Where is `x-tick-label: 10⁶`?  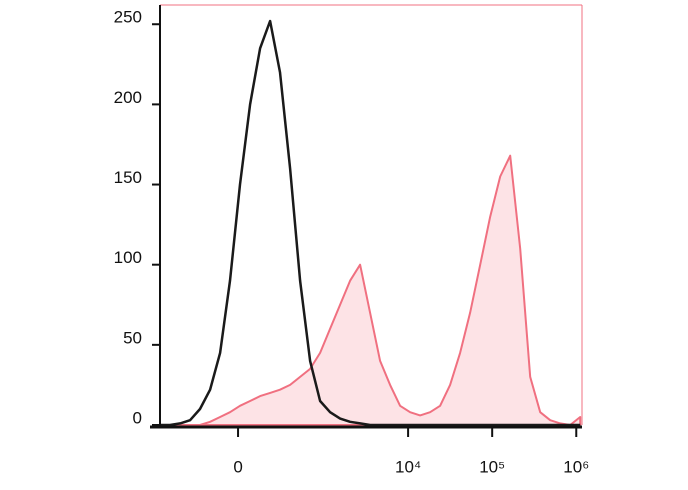 x-tick-label: 10⁶ is located at coordinates (576, 466).